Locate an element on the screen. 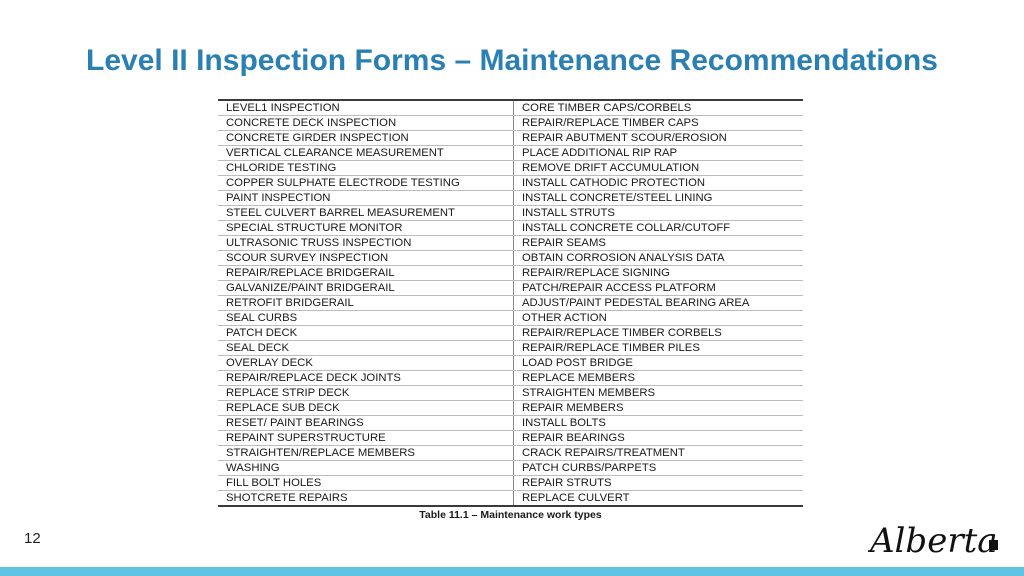  table-cell-left: CONCRETE GIRDER INSPECTION is located at coordinates (366, 138).